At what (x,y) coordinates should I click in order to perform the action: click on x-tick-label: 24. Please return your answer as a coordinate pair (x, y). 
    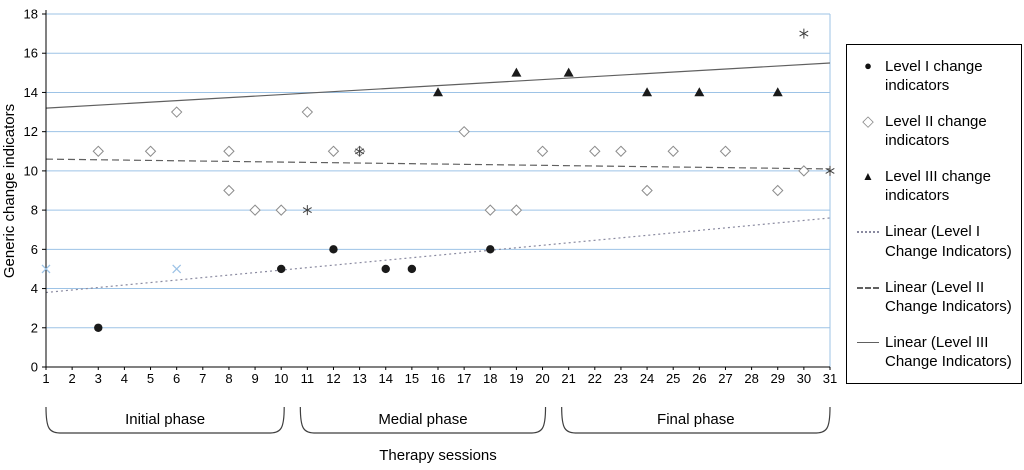
    Looking at the image, I should click on (647, 378).